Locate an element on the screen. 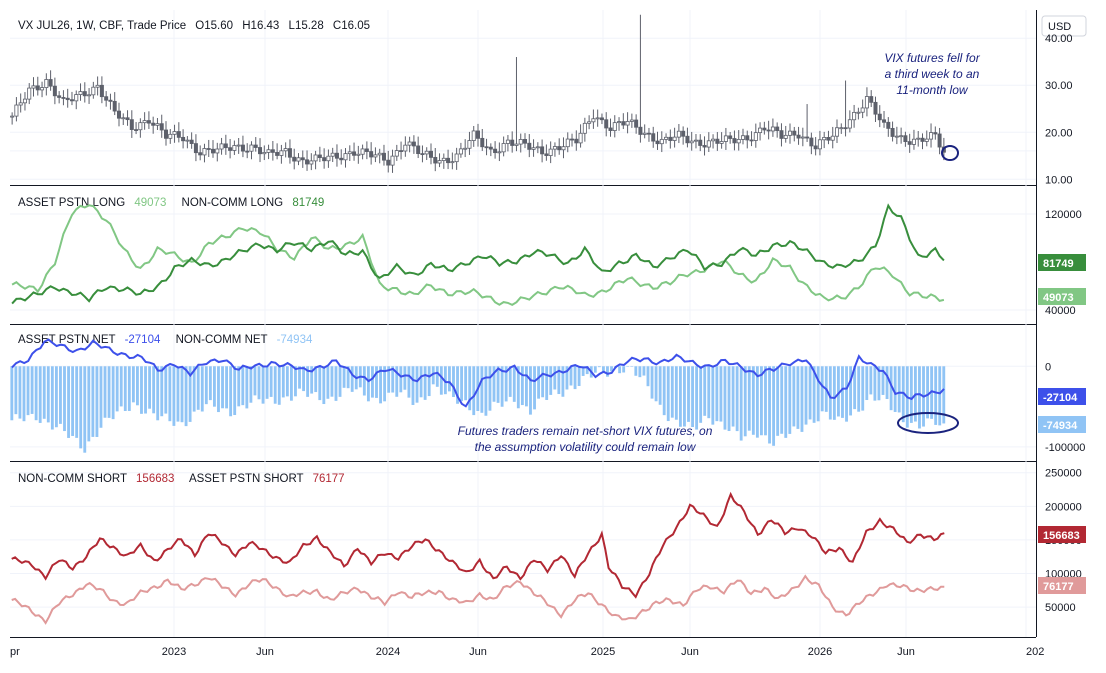  net-highlight-ellipse is located at coordinates (928, 423).